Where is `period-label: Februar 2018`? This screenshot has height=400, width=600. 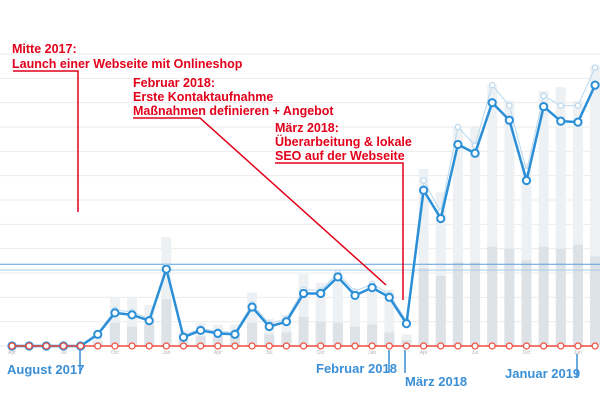 period-label: Februar 2018 is located at coordinates (356, 368).